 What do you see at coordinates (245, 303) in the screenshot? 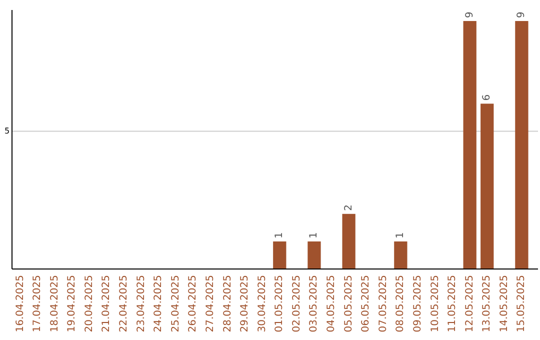
I see `x-tick-label: 29.04.2025` at bounding box center [245, 303].